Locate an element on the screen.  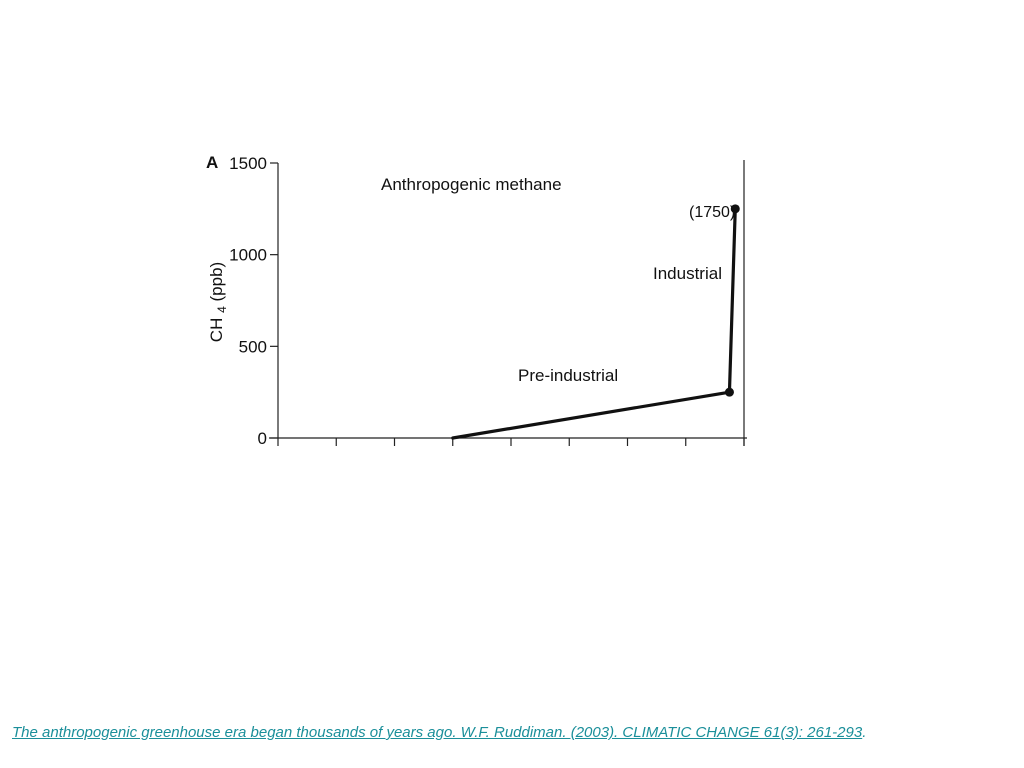
series-line is located at coordinates (594, 323).